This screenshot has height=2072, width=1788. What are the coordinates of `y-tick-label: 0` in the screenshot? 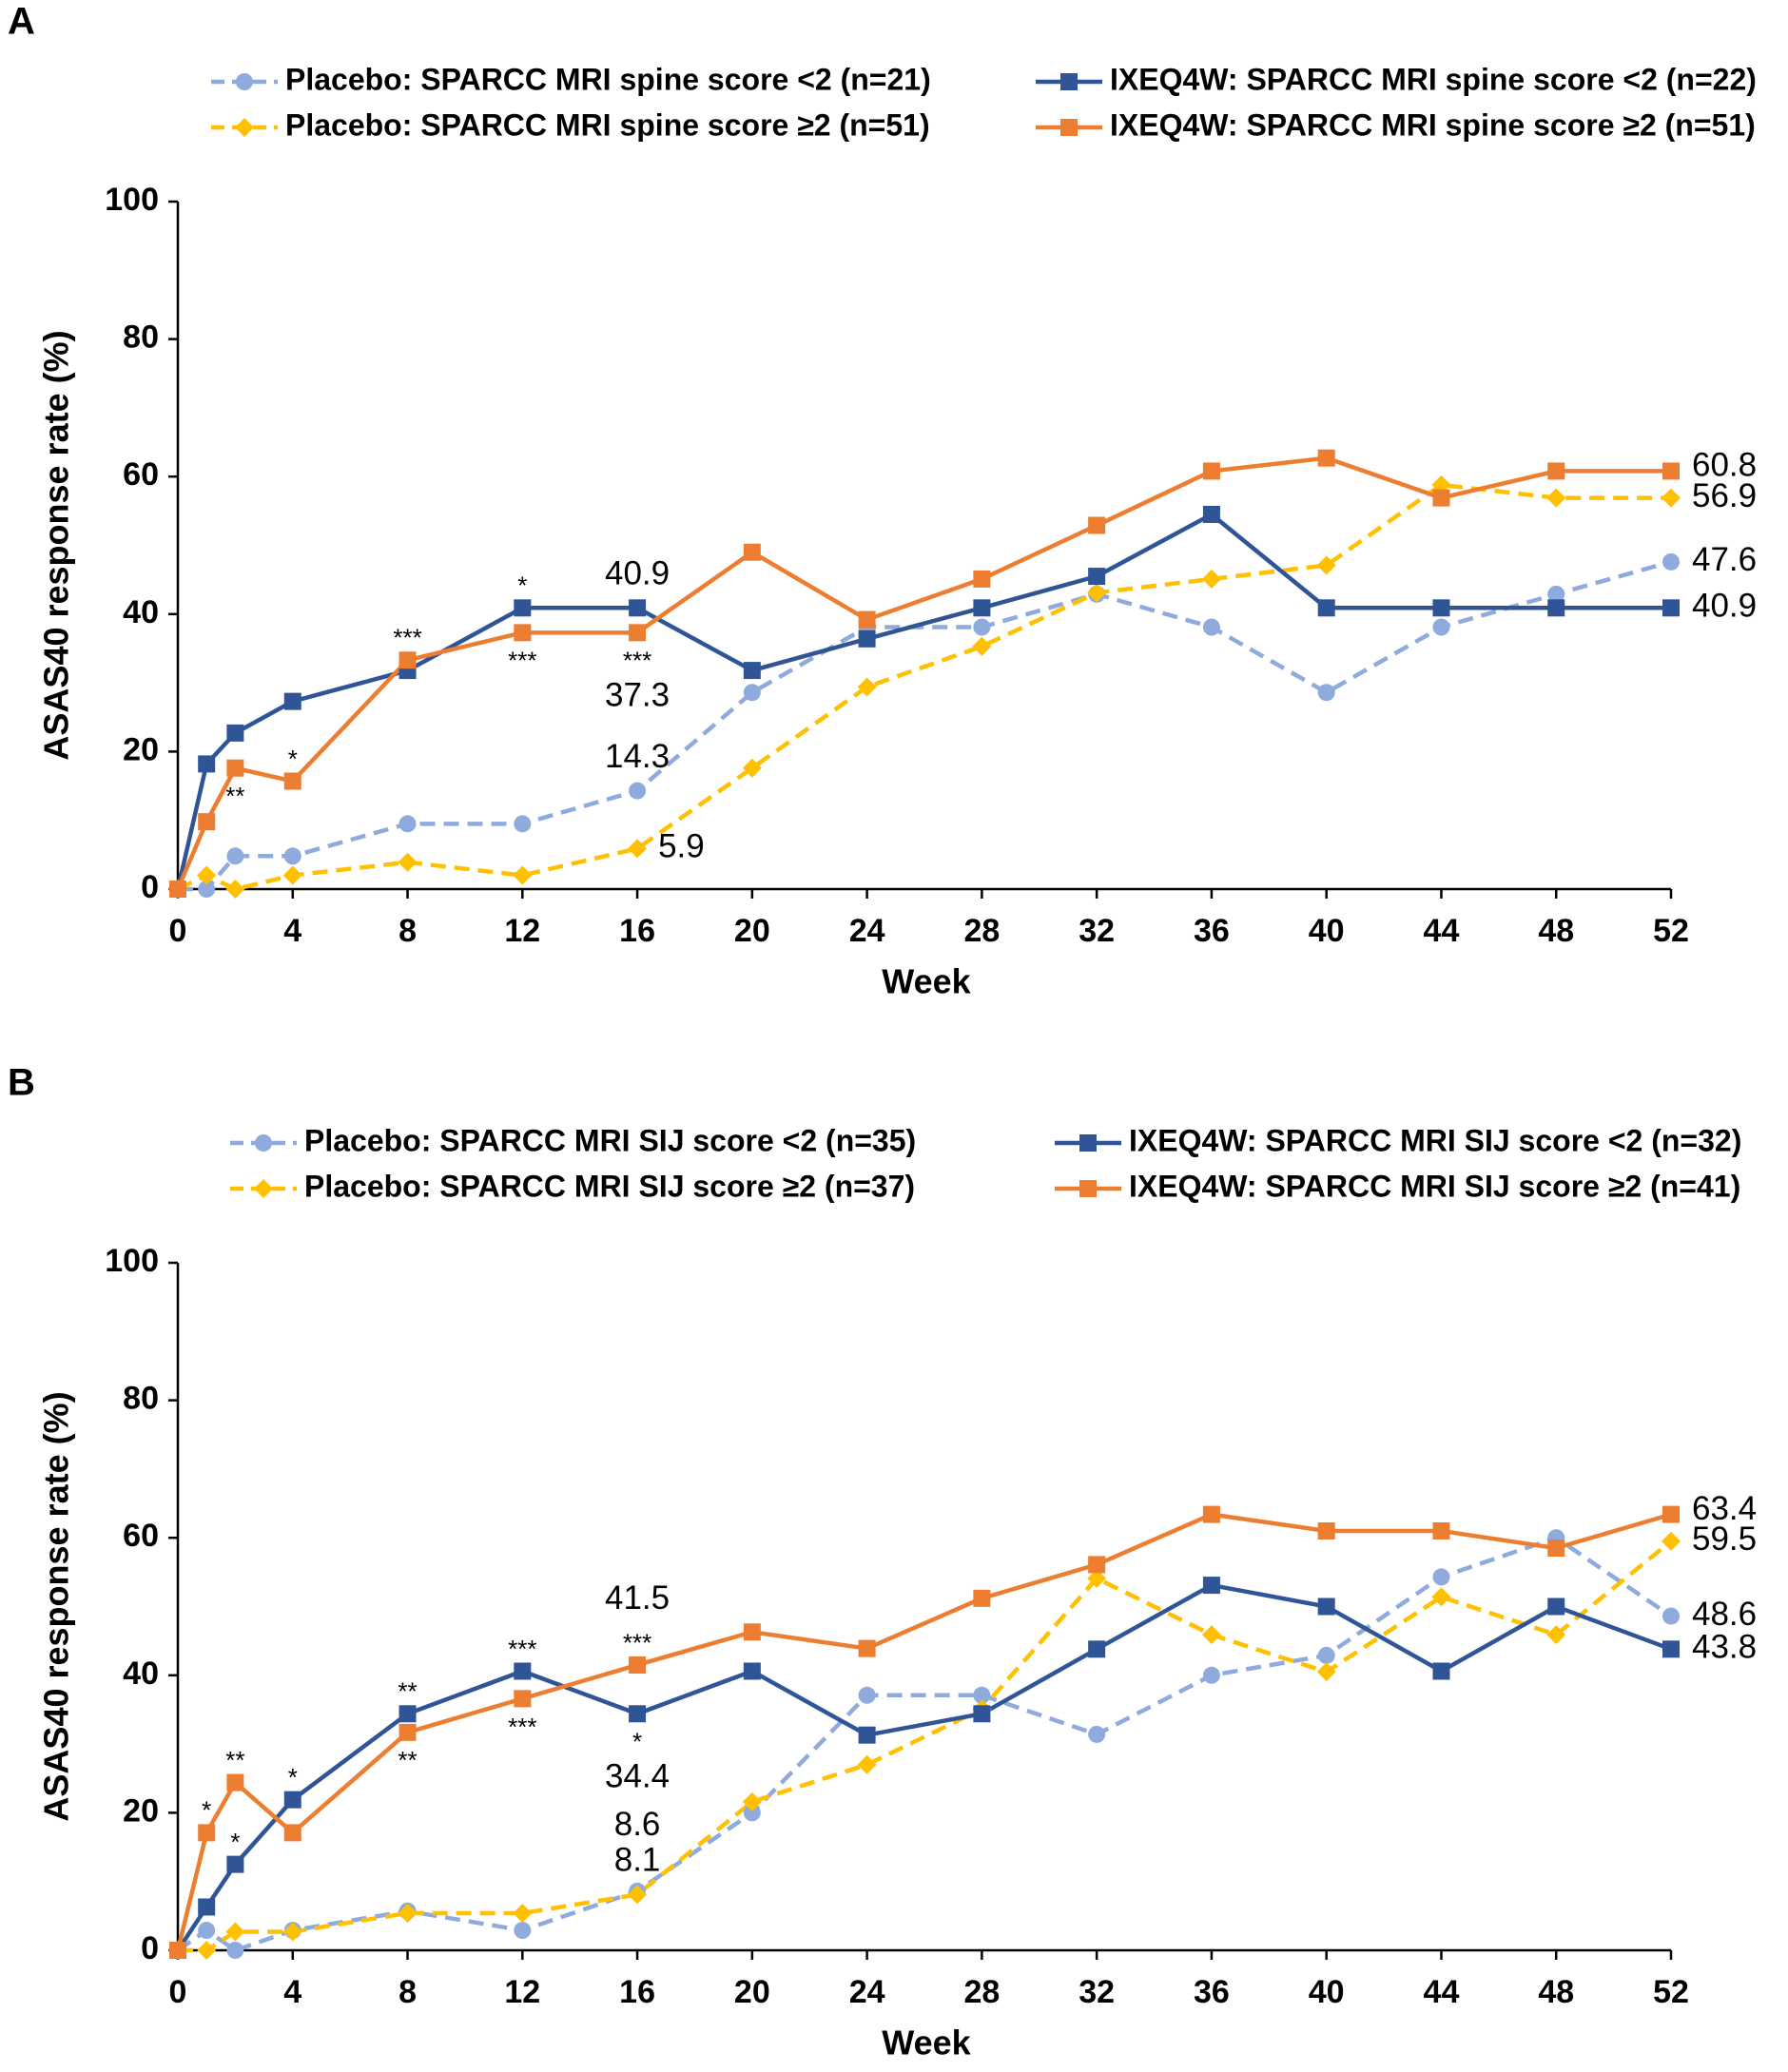 It's located at (150, 1948).